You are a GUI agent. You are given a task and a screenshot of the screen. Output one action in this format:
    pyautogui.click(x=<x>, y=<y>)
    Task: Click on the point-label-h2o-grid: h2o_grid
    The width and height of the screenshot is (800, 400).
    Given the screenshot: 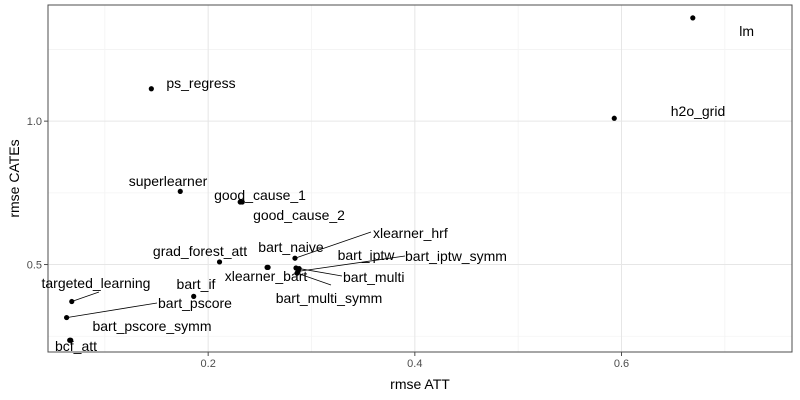 What is the action you would take?
    pyautogui.click(x=698, y=111)
    